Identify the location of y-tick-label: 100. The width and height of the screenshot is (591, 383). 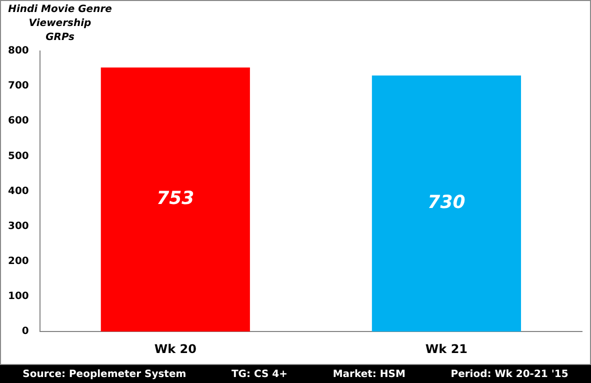
(18, 296).